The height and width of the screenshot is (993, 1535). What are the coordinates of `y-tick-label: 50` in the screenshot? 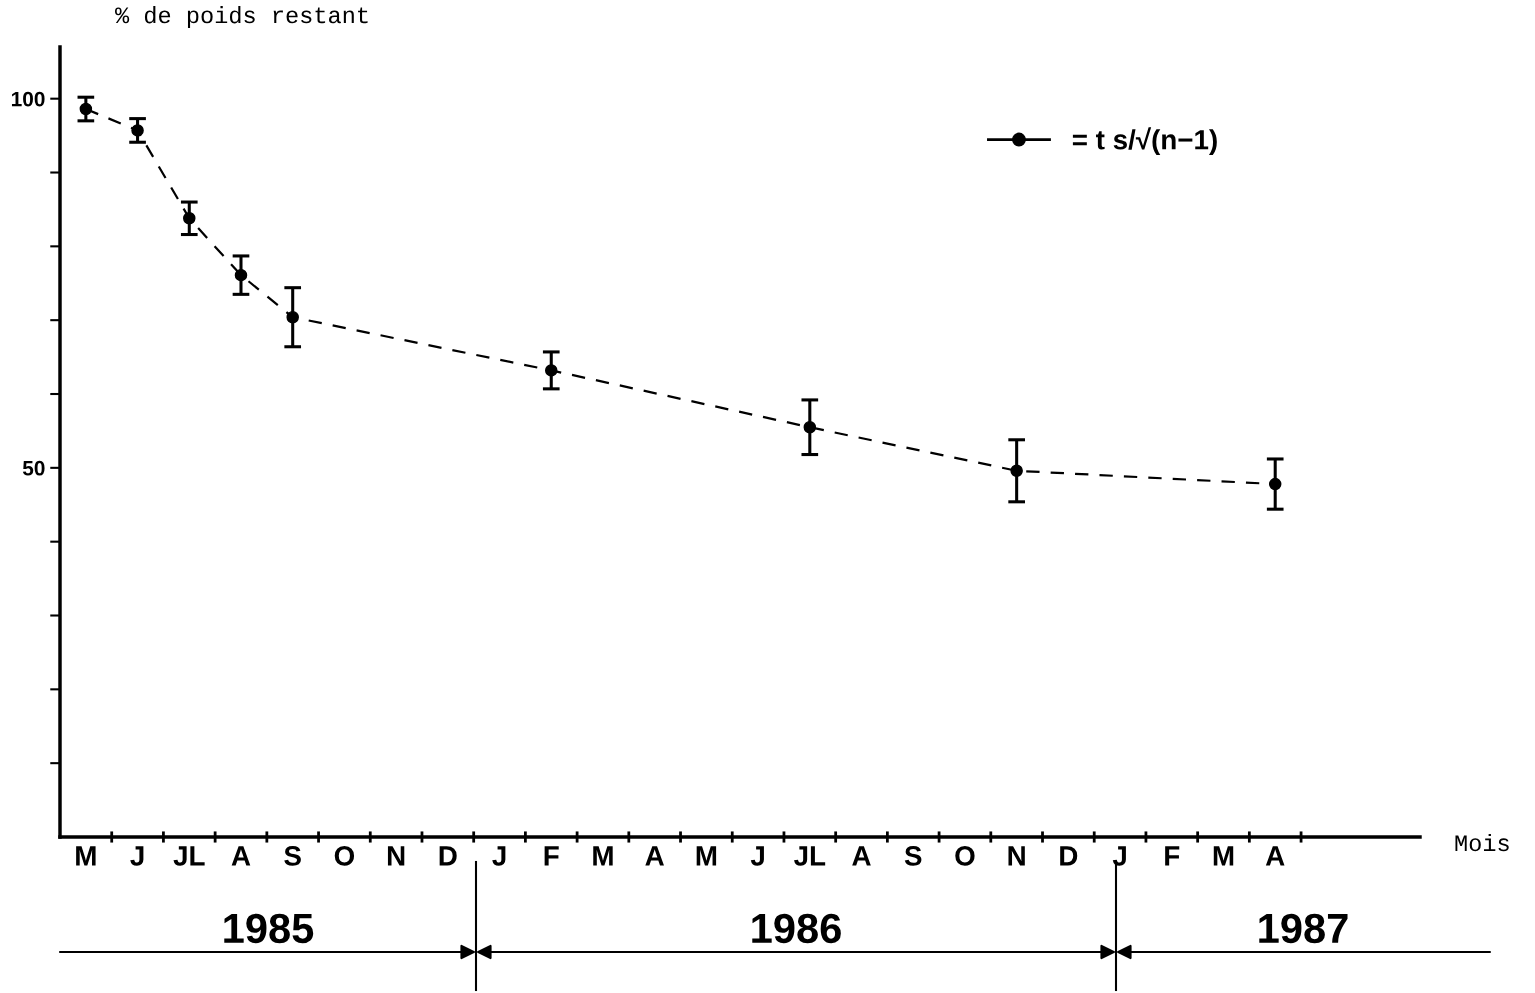 It's located at (33, 468).